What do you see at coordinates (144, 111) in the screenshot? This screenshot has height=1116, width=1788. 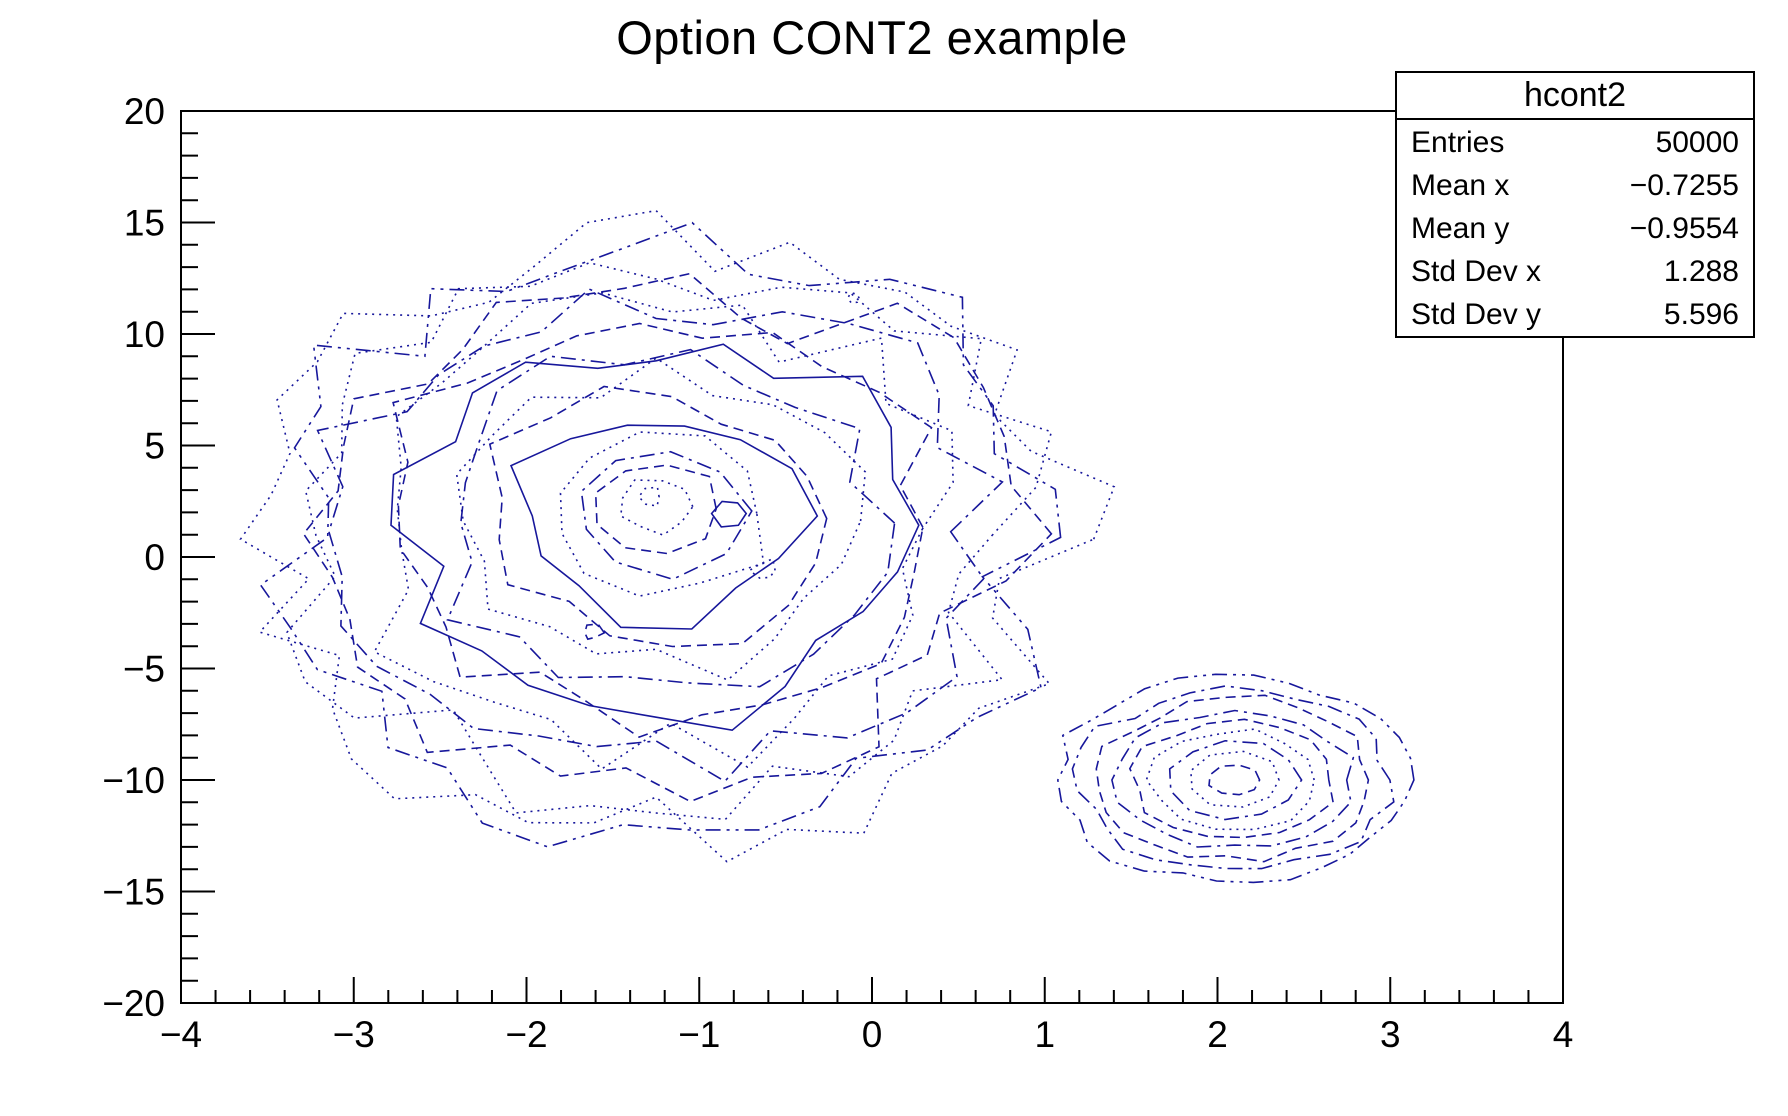 I see `y-axis-tick-label: 20` at bounding box center [144, 111].